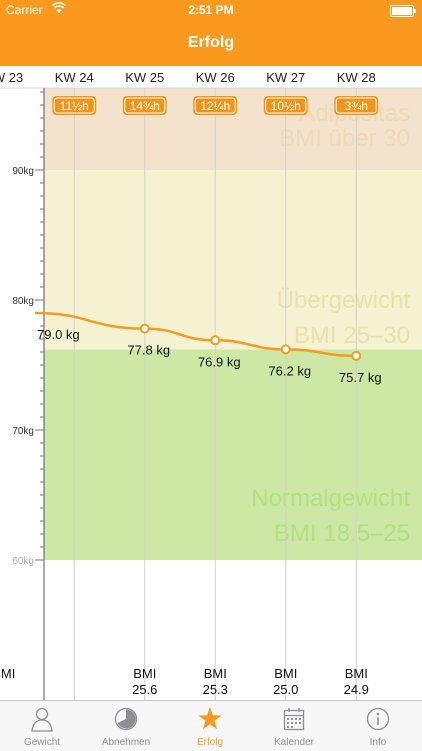 The width and height of the screenshot is (422, 751). What do you see at coordinates (11, 77) in the screenshot?
I see `week-label: KW 23` at bounding box center [11, 77].